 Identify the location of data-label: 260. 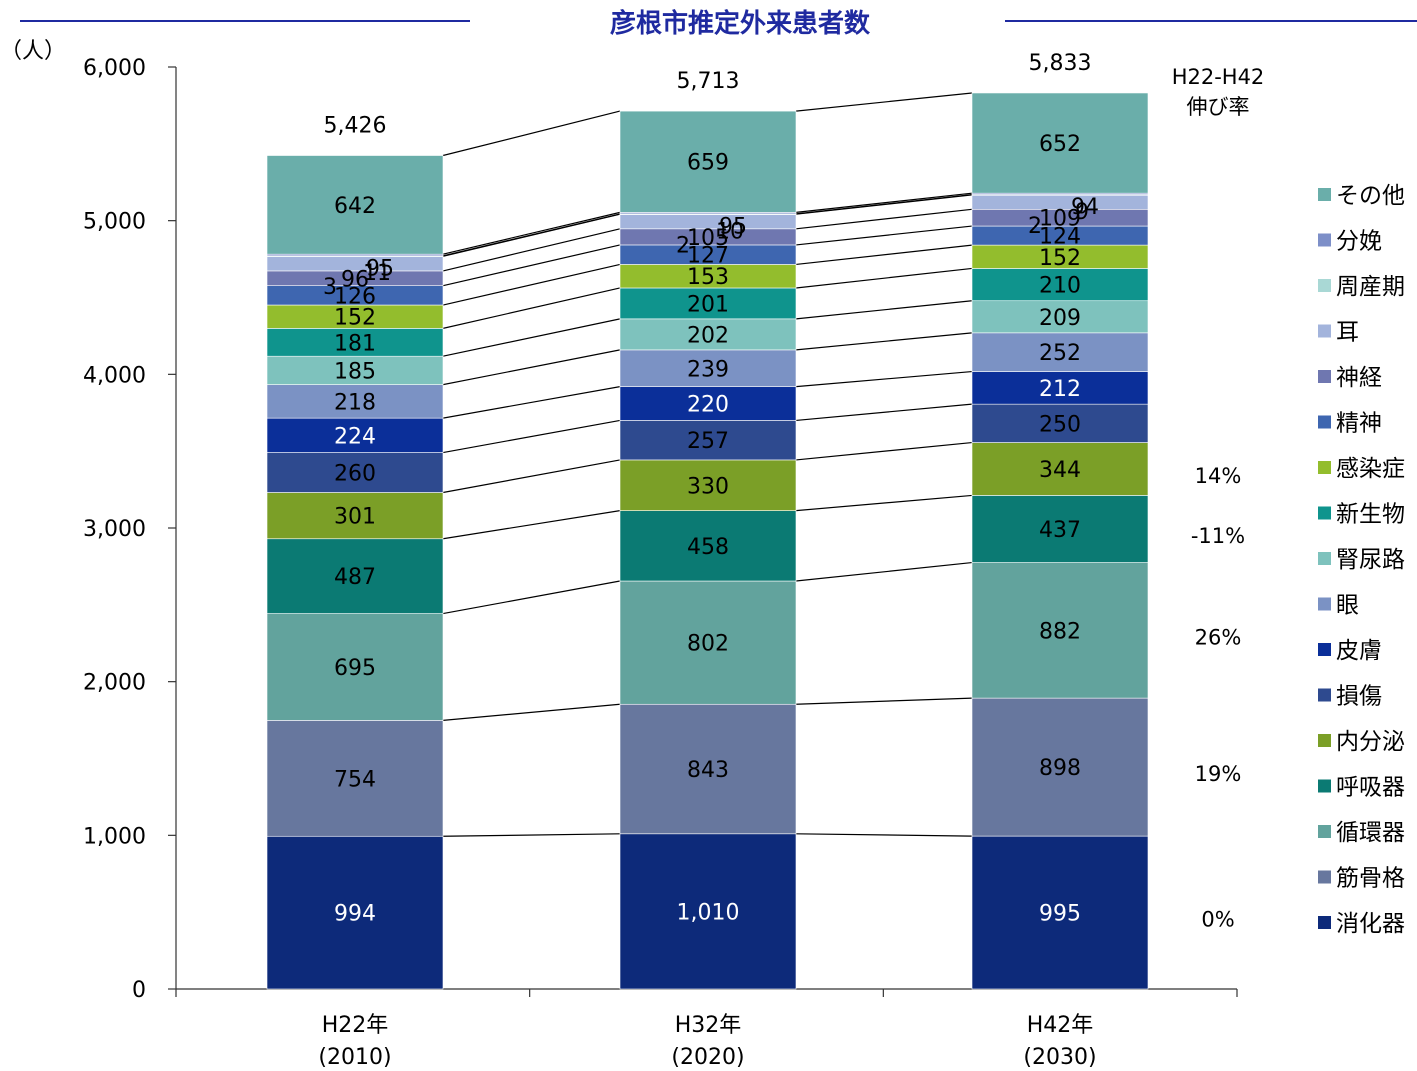
(355, 474).